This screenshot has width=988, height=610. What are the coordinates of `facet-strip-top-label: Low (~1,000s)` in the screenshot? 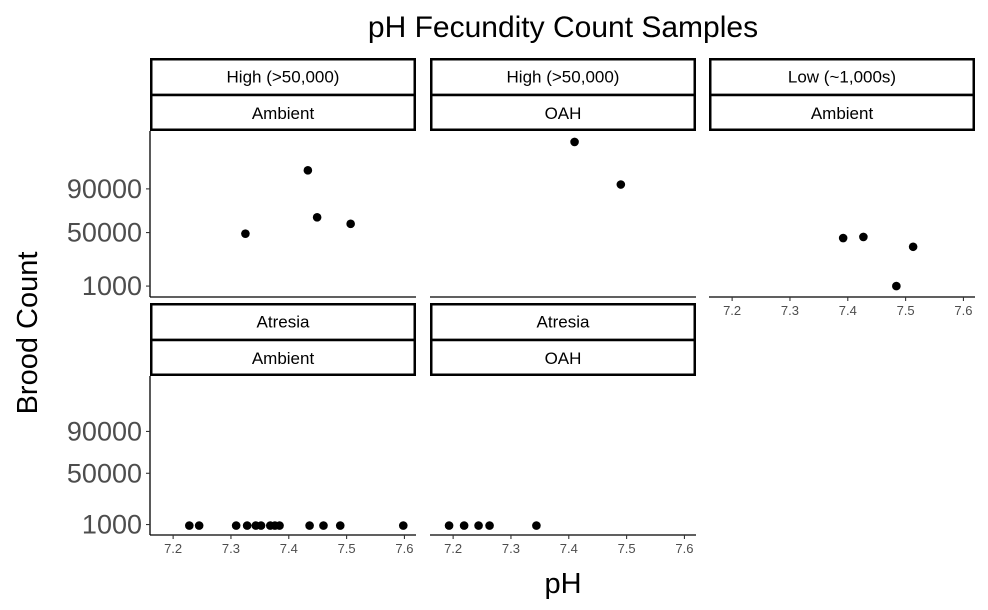 It's located at (842, 77).